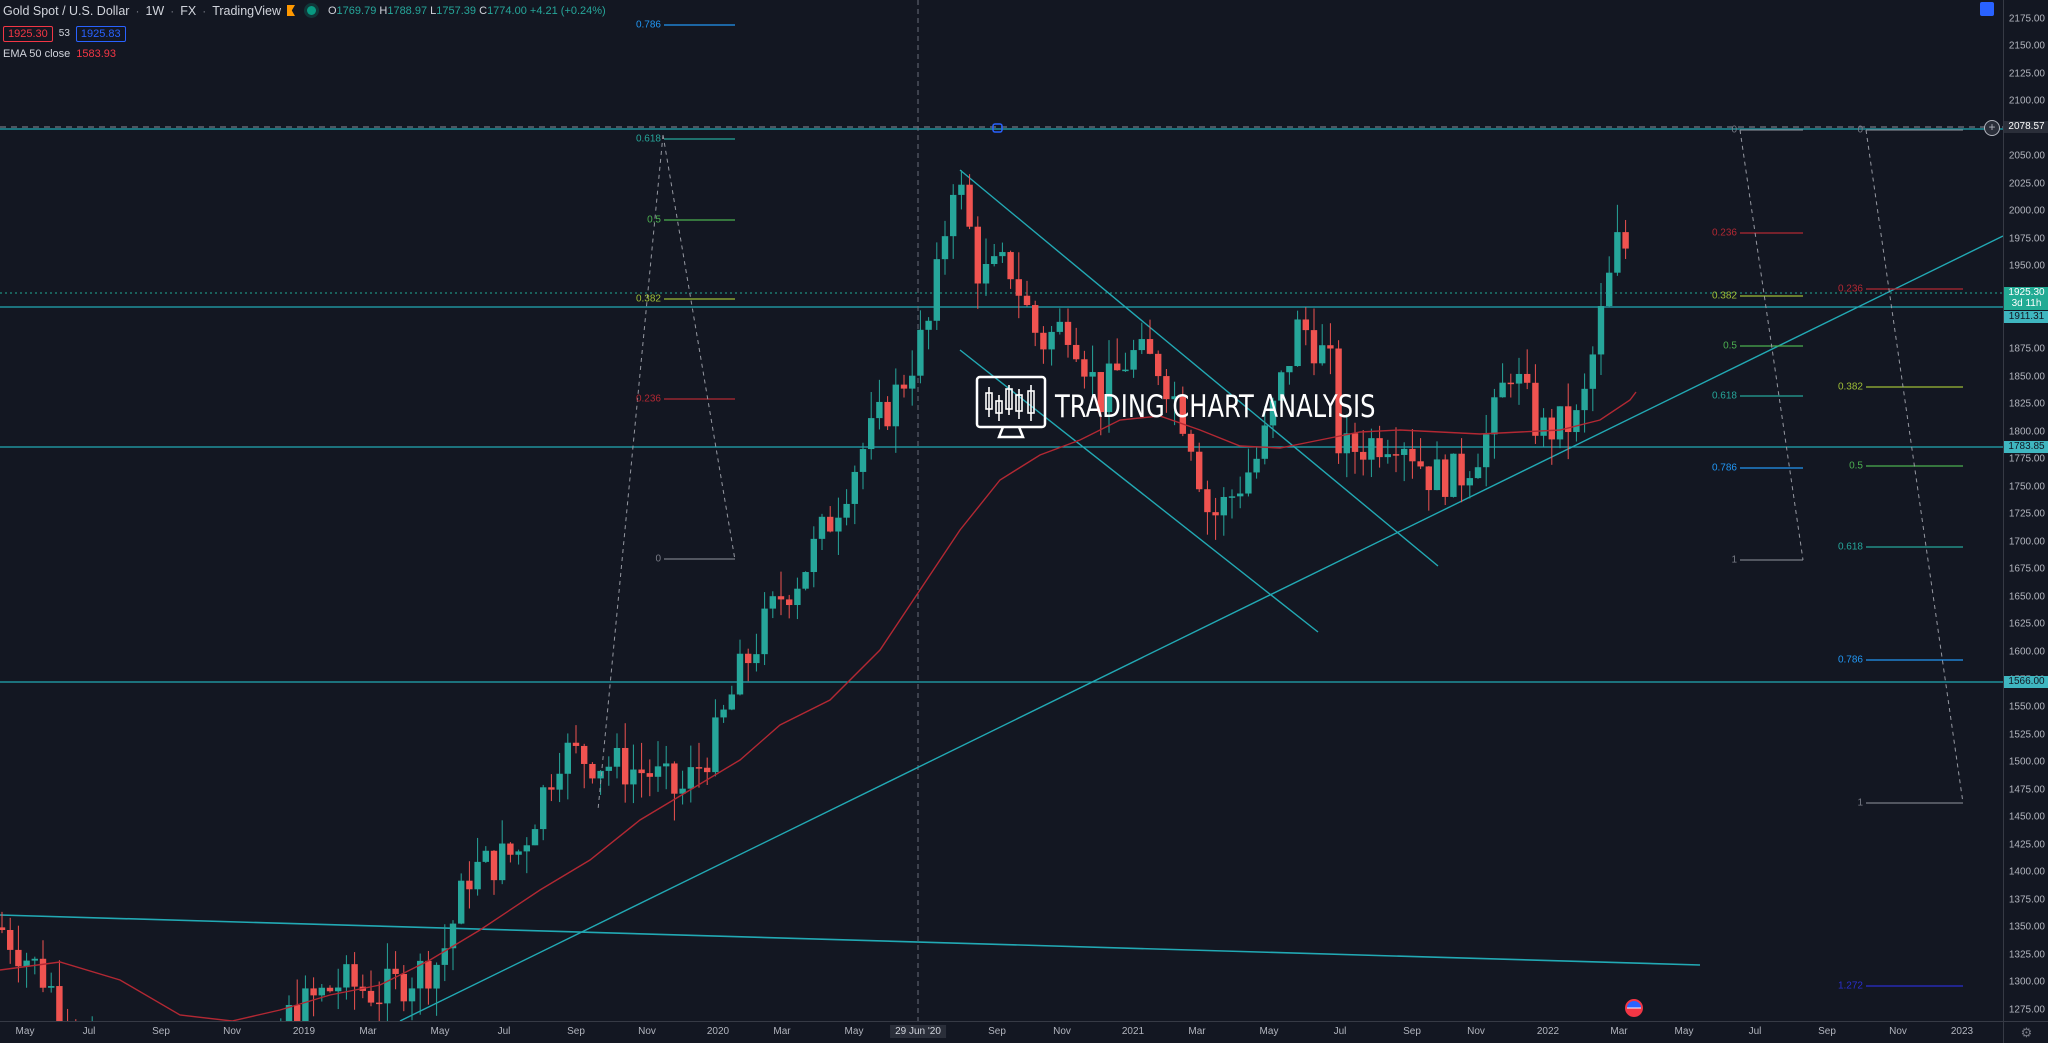  I want to click on fib-level-label: 0.5, so click(1856, 466).